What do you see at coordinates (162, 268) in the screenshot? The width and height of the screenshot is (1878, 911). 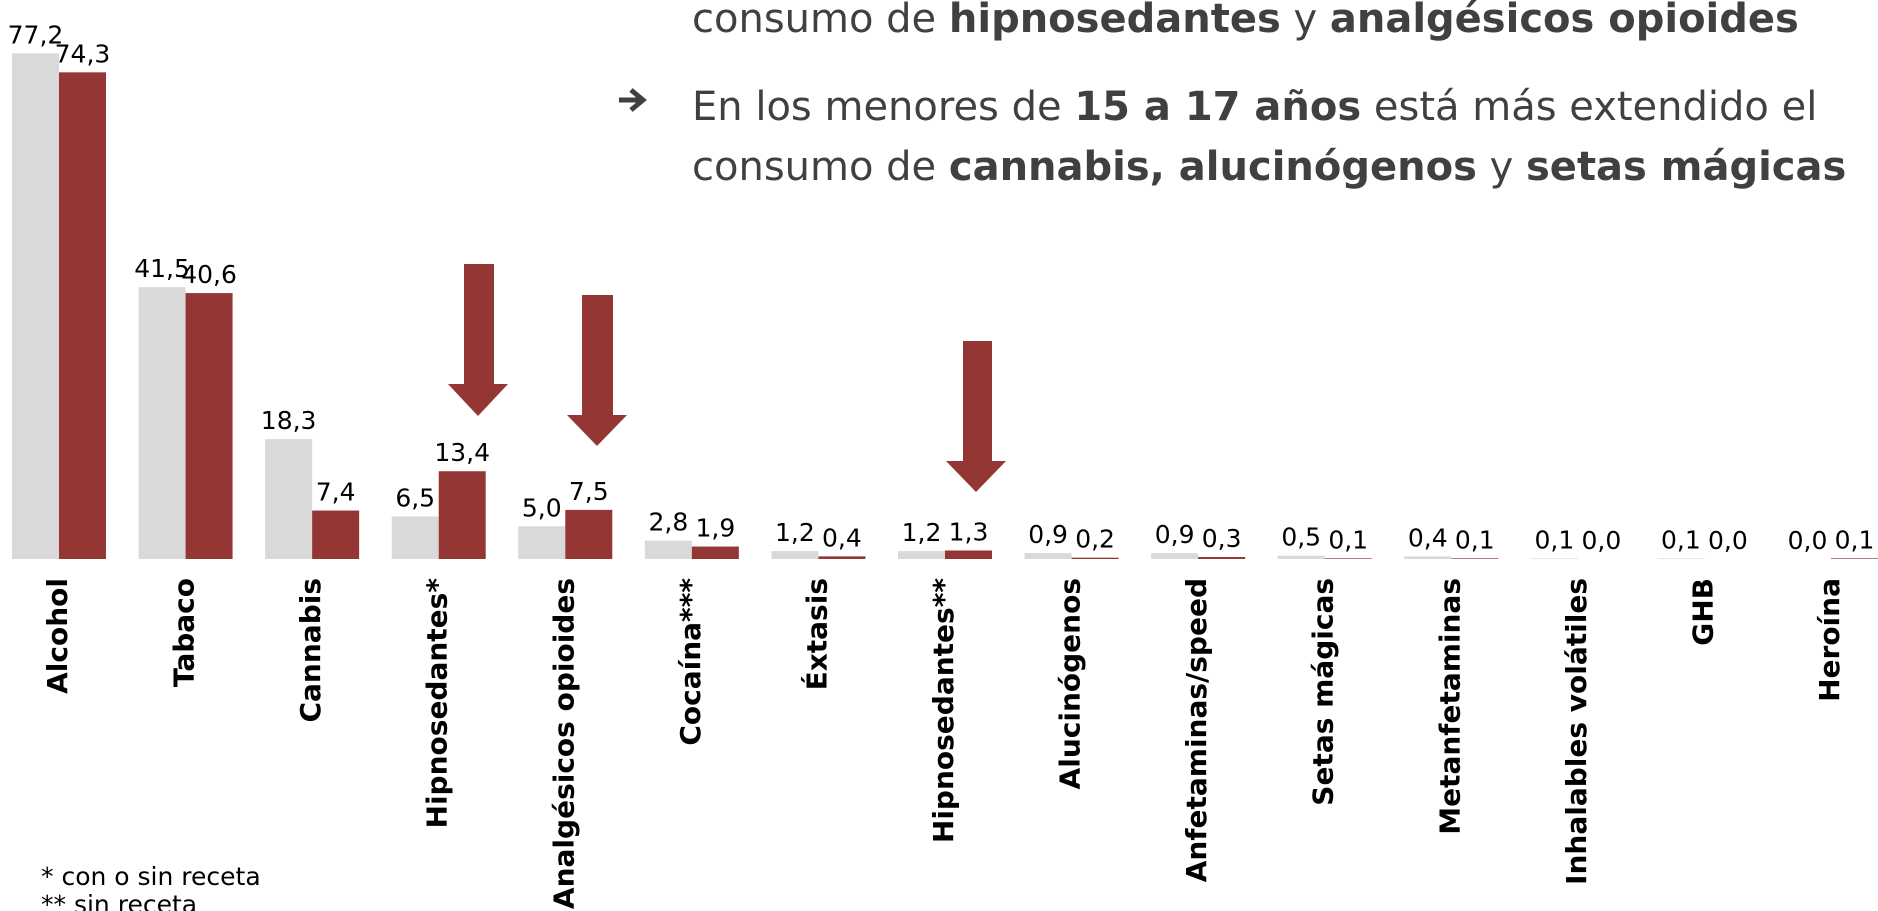 I see `value-label: 41,5` at bounding box center [162, 268].